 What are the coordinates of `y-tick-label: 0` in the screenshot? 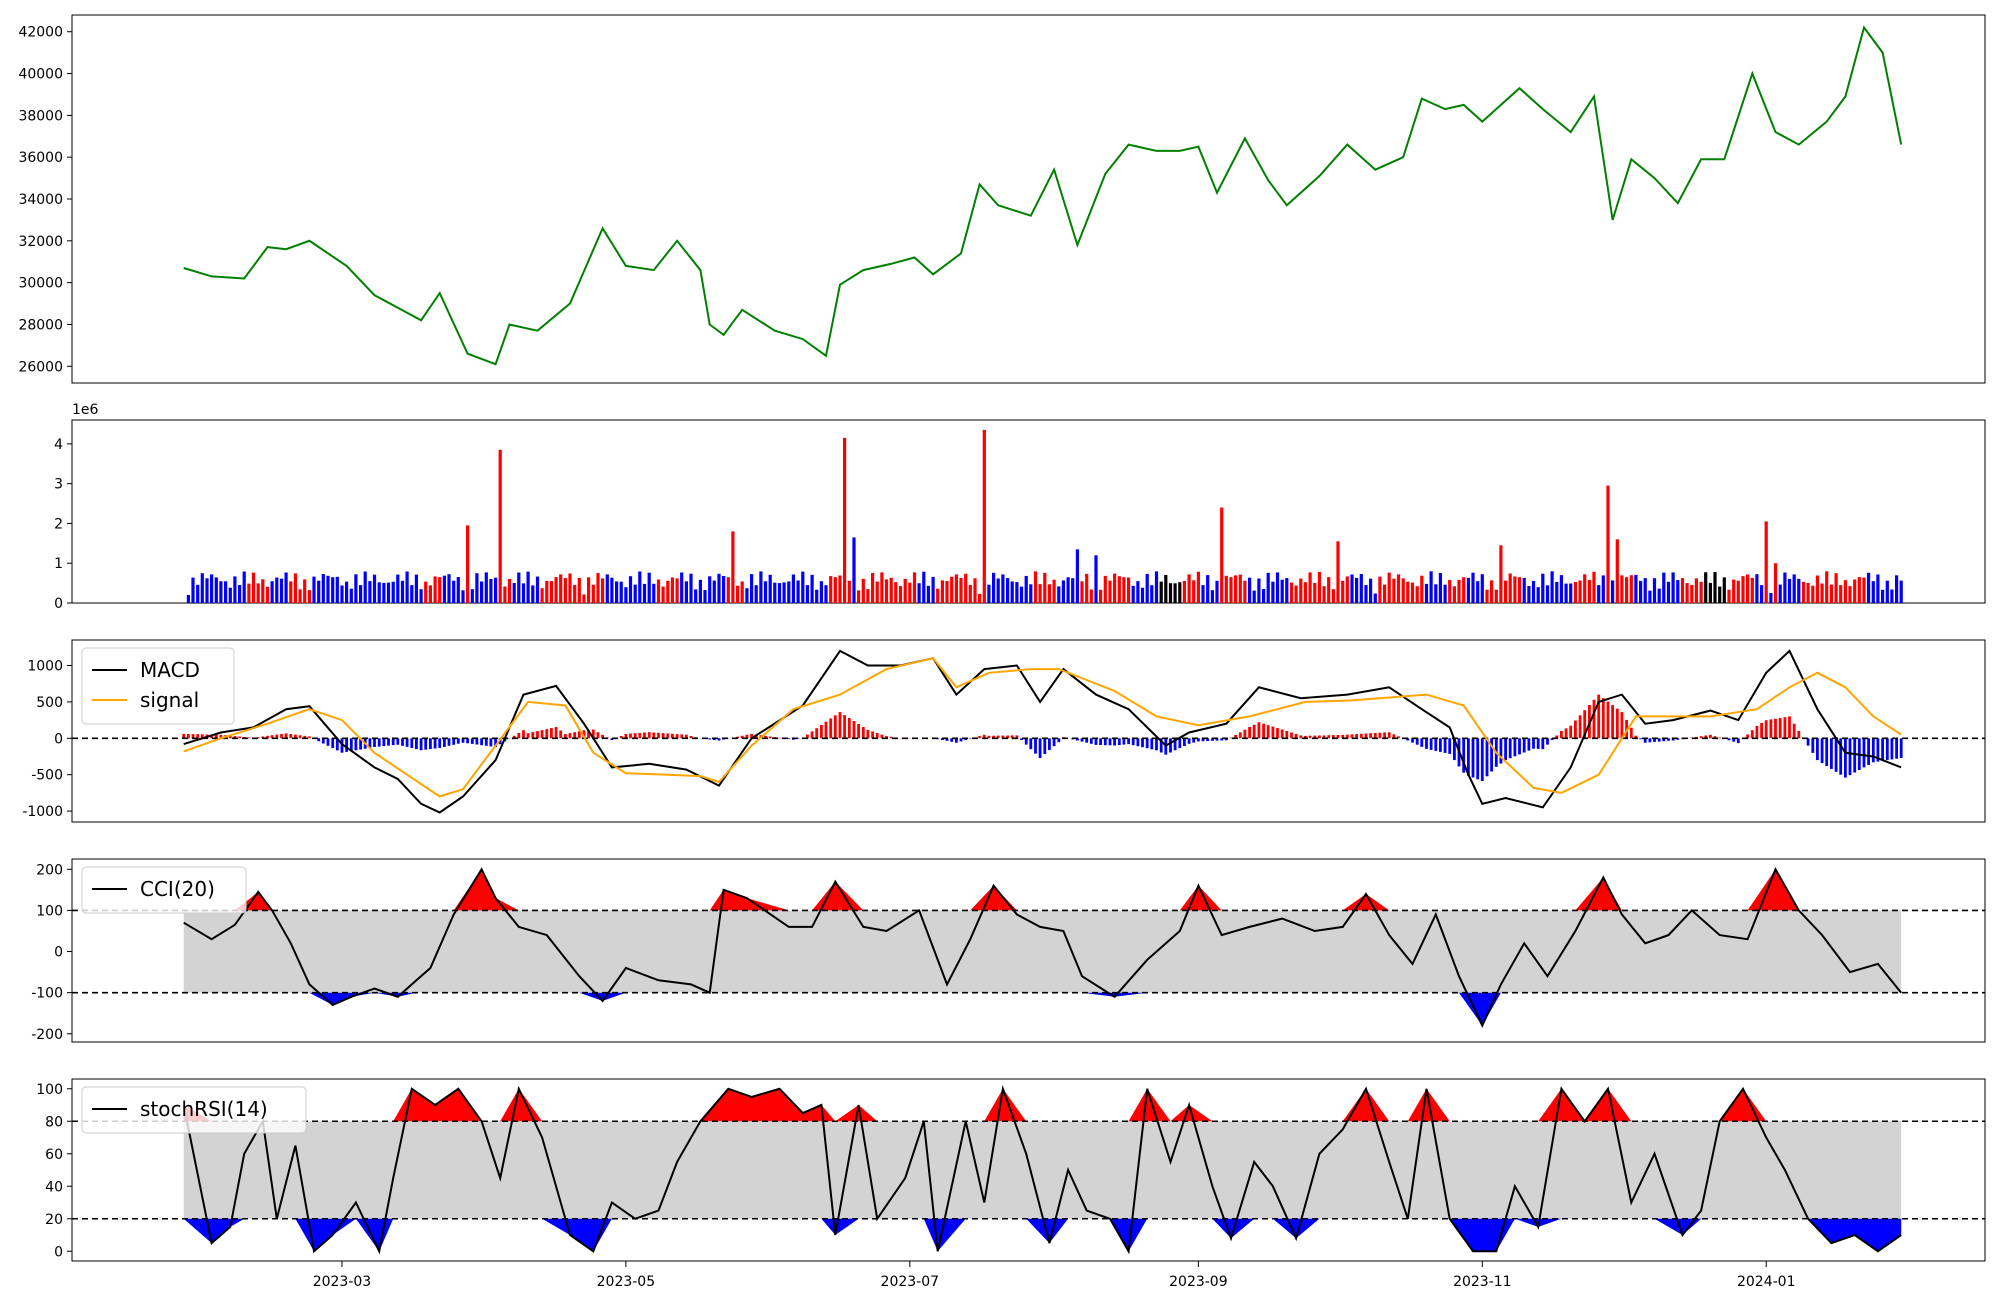 It's located at (58, 953).